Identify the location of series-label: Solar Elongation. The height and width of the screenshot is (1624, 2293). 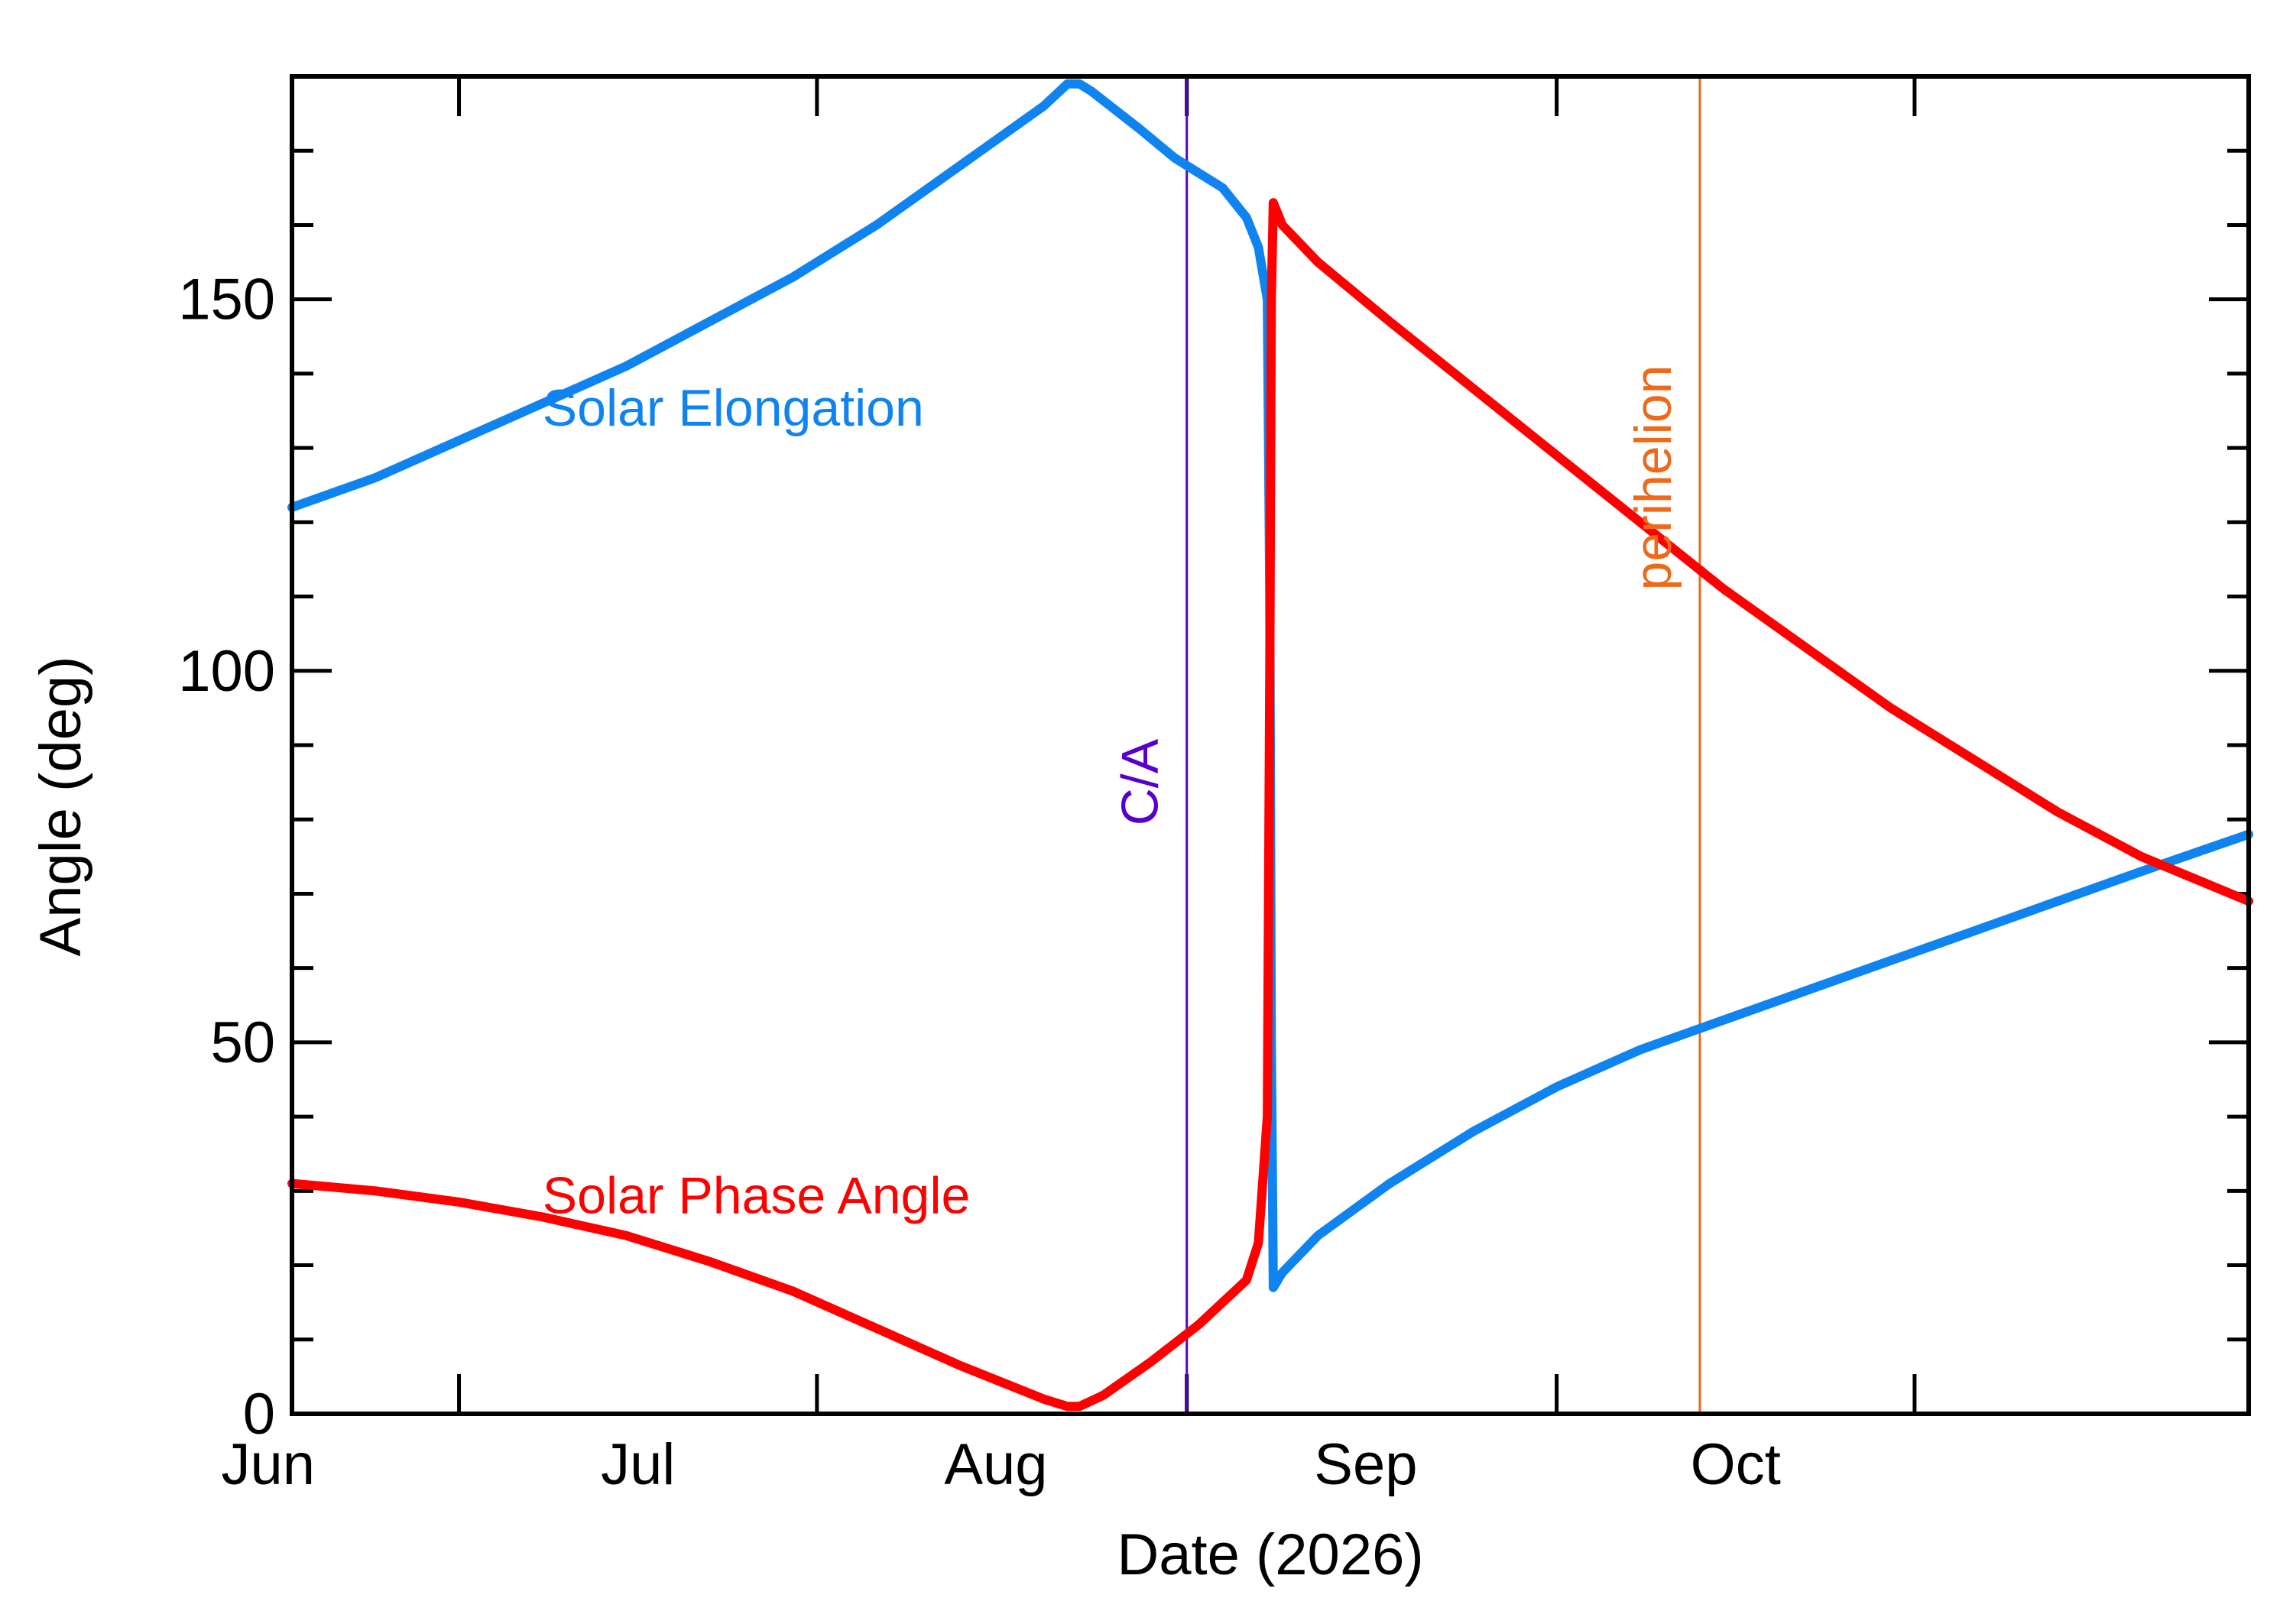
(733, 408).